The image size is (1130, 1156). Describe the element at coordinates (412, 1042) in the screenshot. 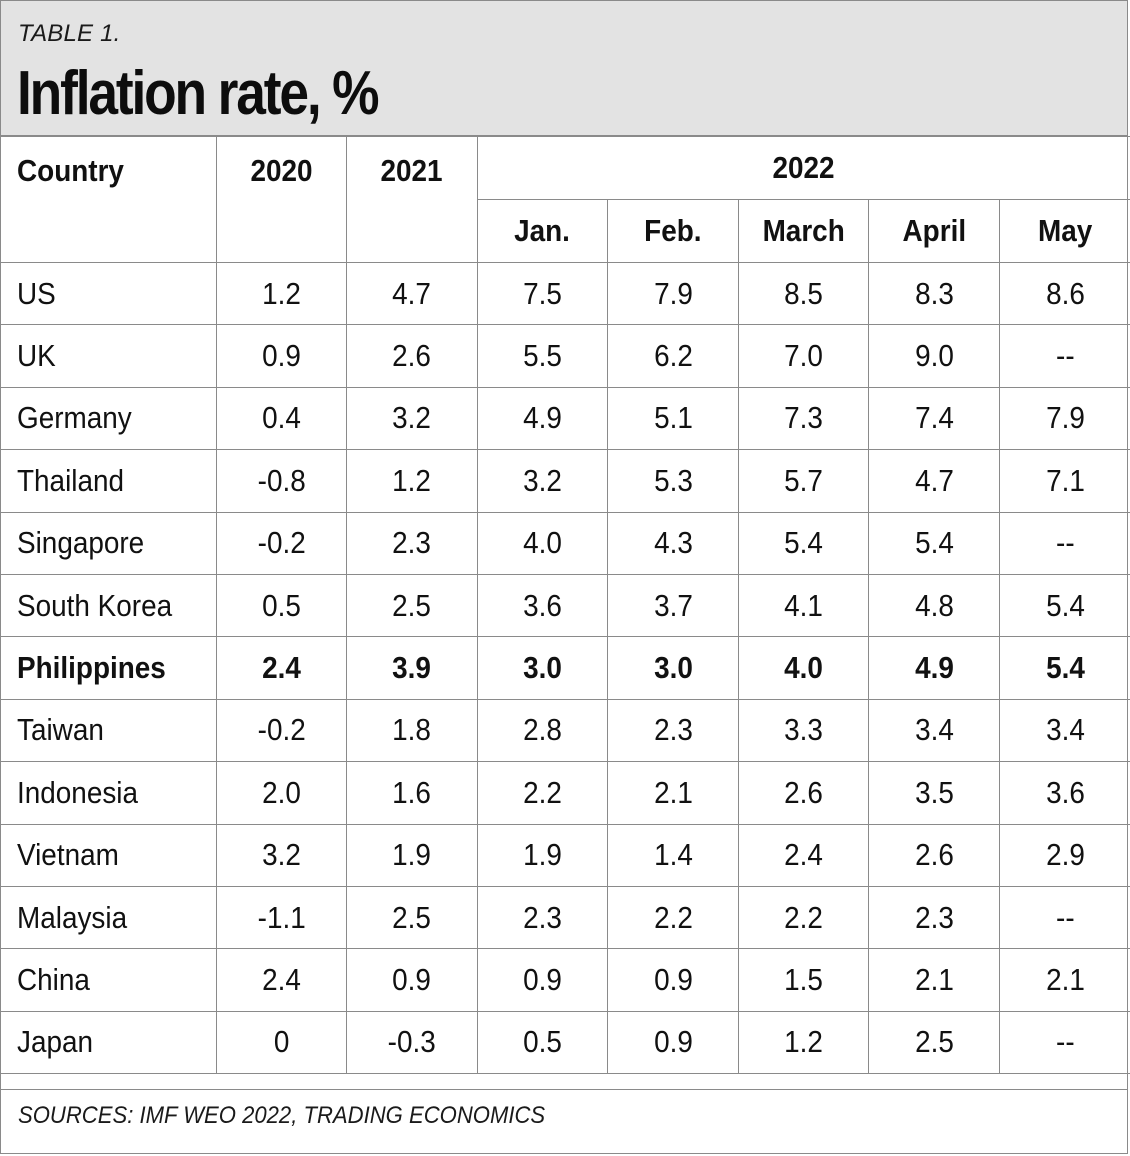

I see `value-cell: -0.3` at that location.